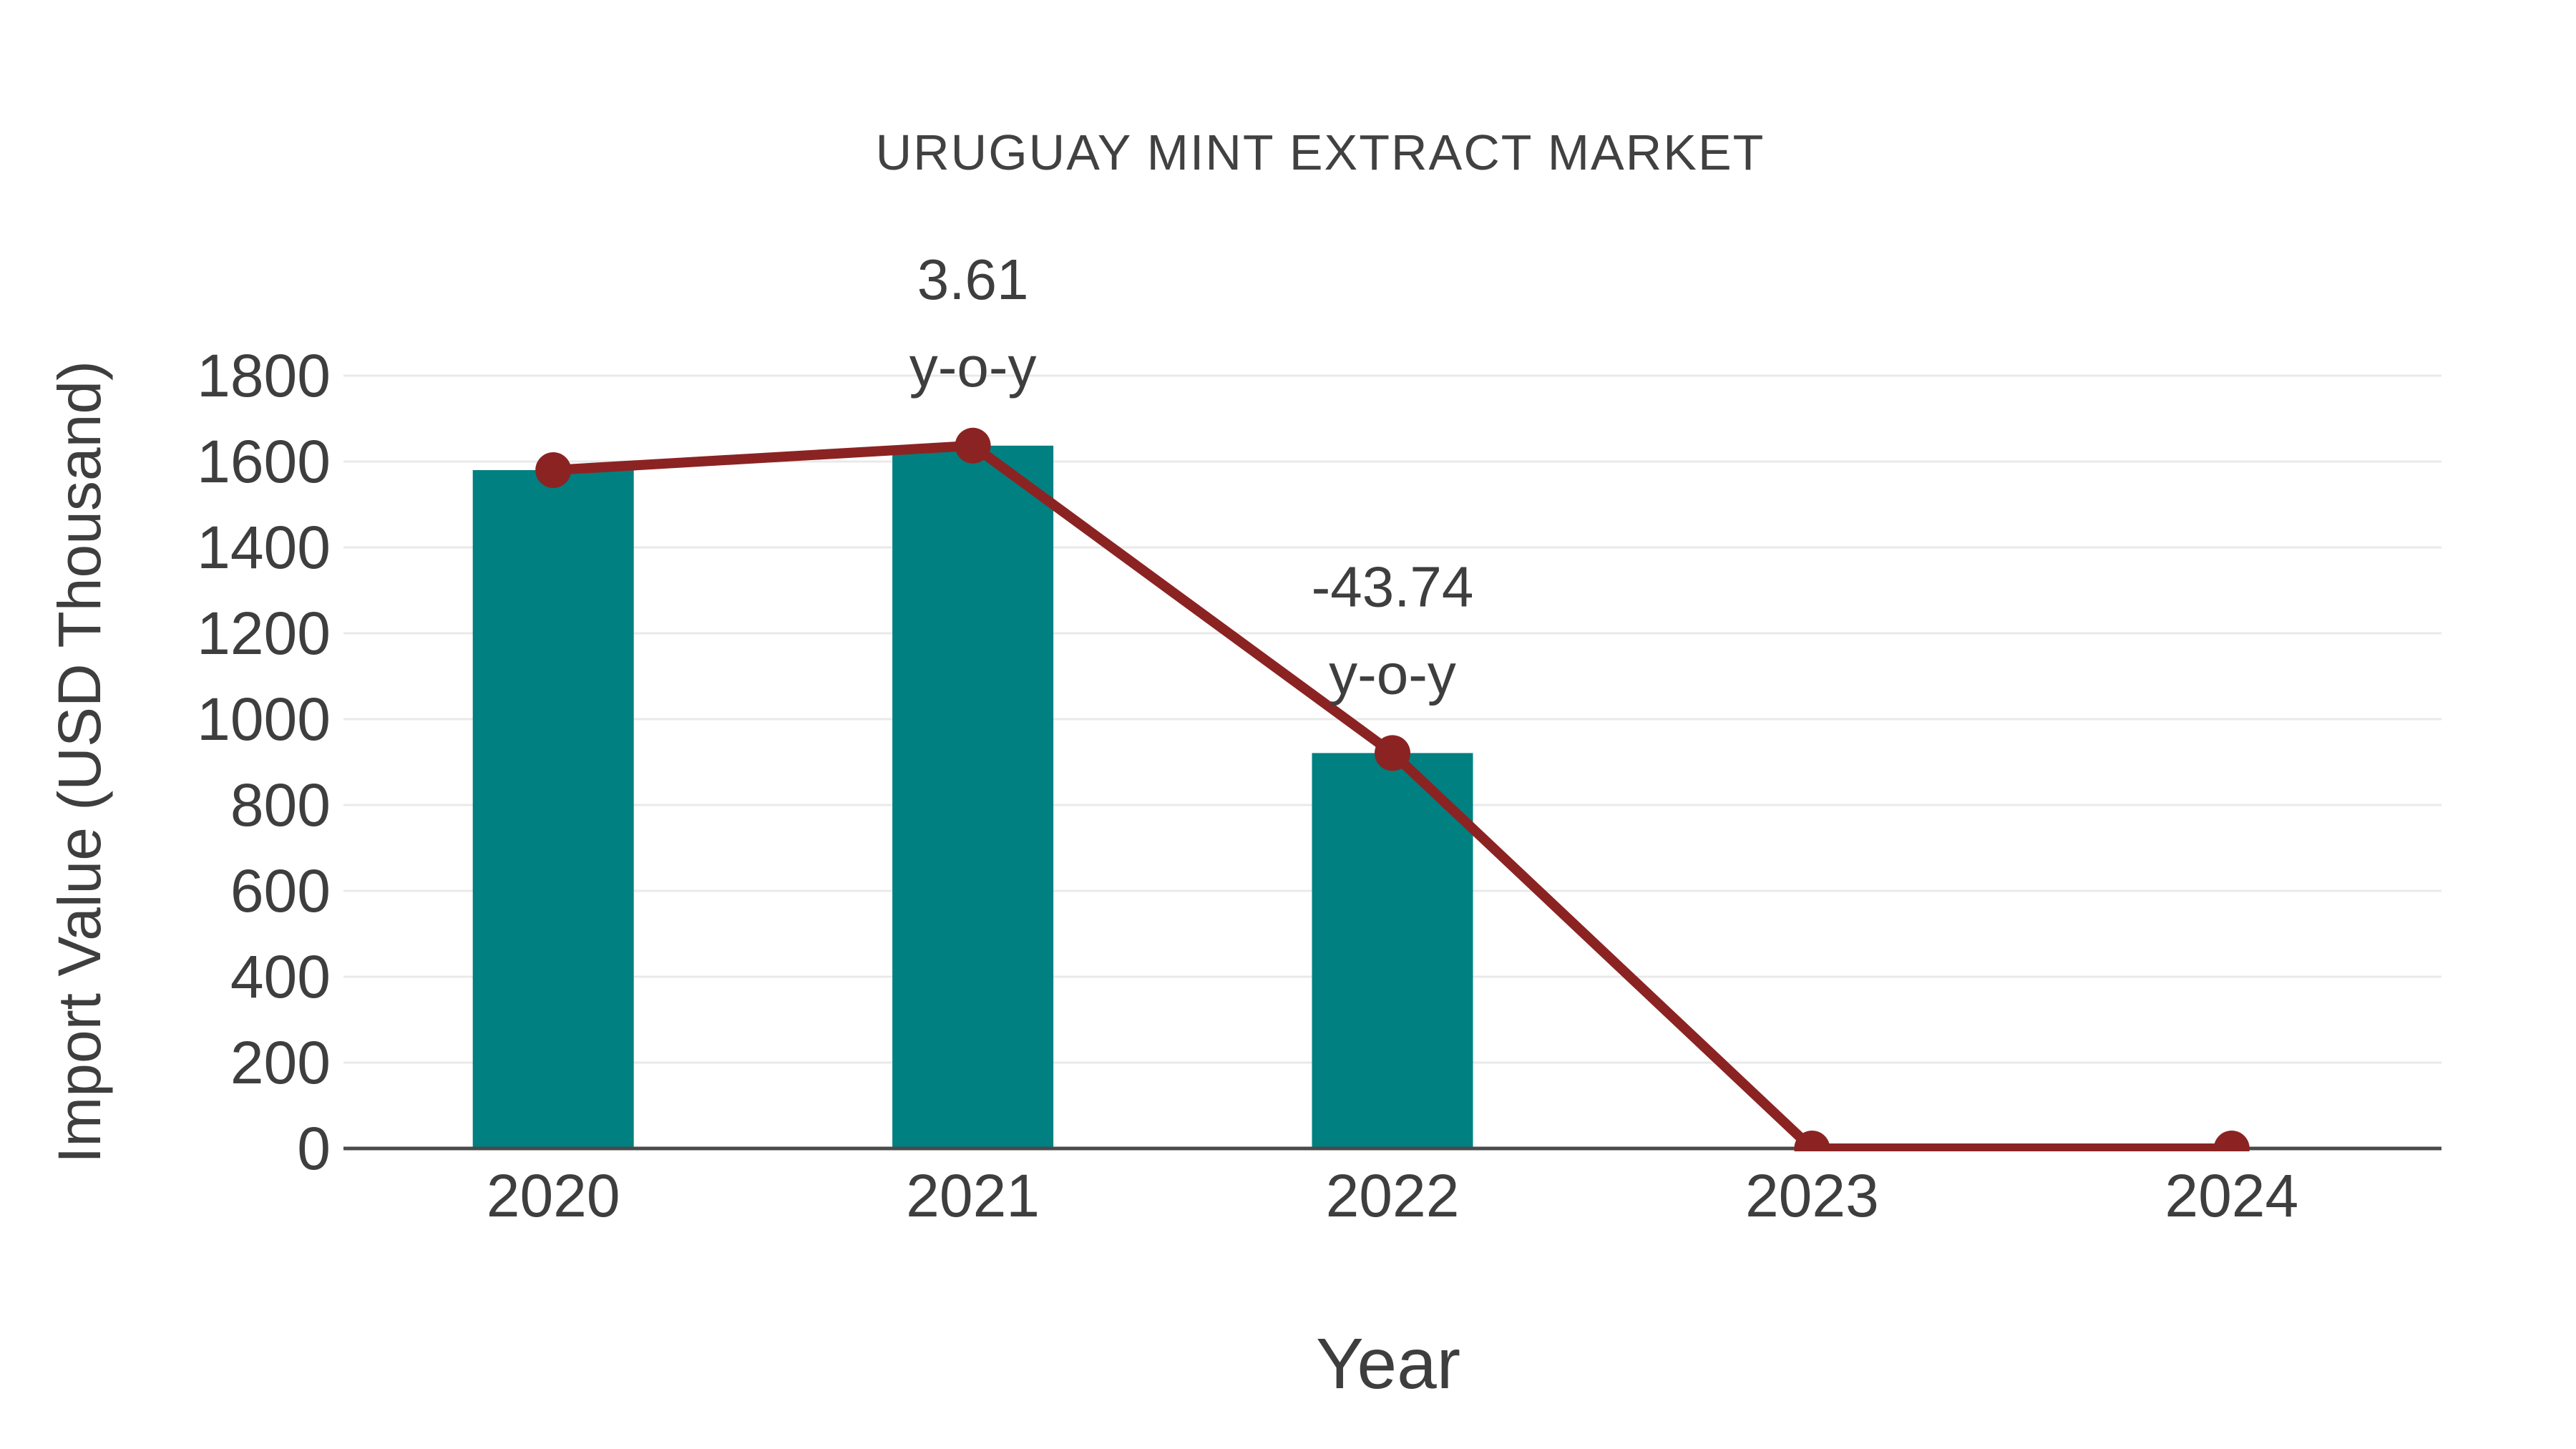  Describe the element at coordinates (1320, 152) in the screenshot. I see `chart-title: URUGUAY MINT EXTRACT MARKET` at that location.